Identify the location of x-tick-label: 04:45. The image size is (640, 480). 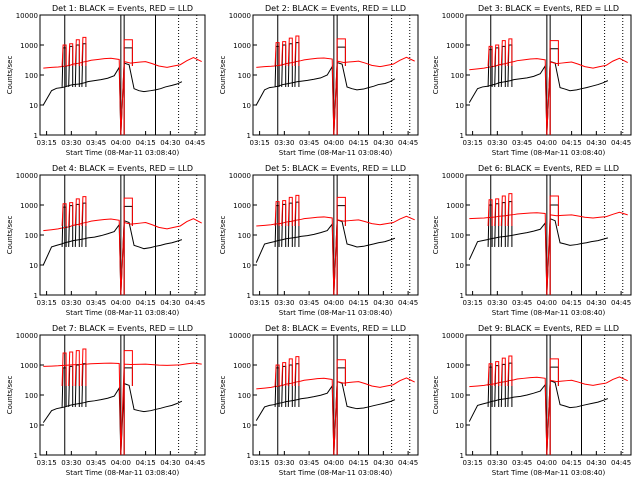
(408, 303).